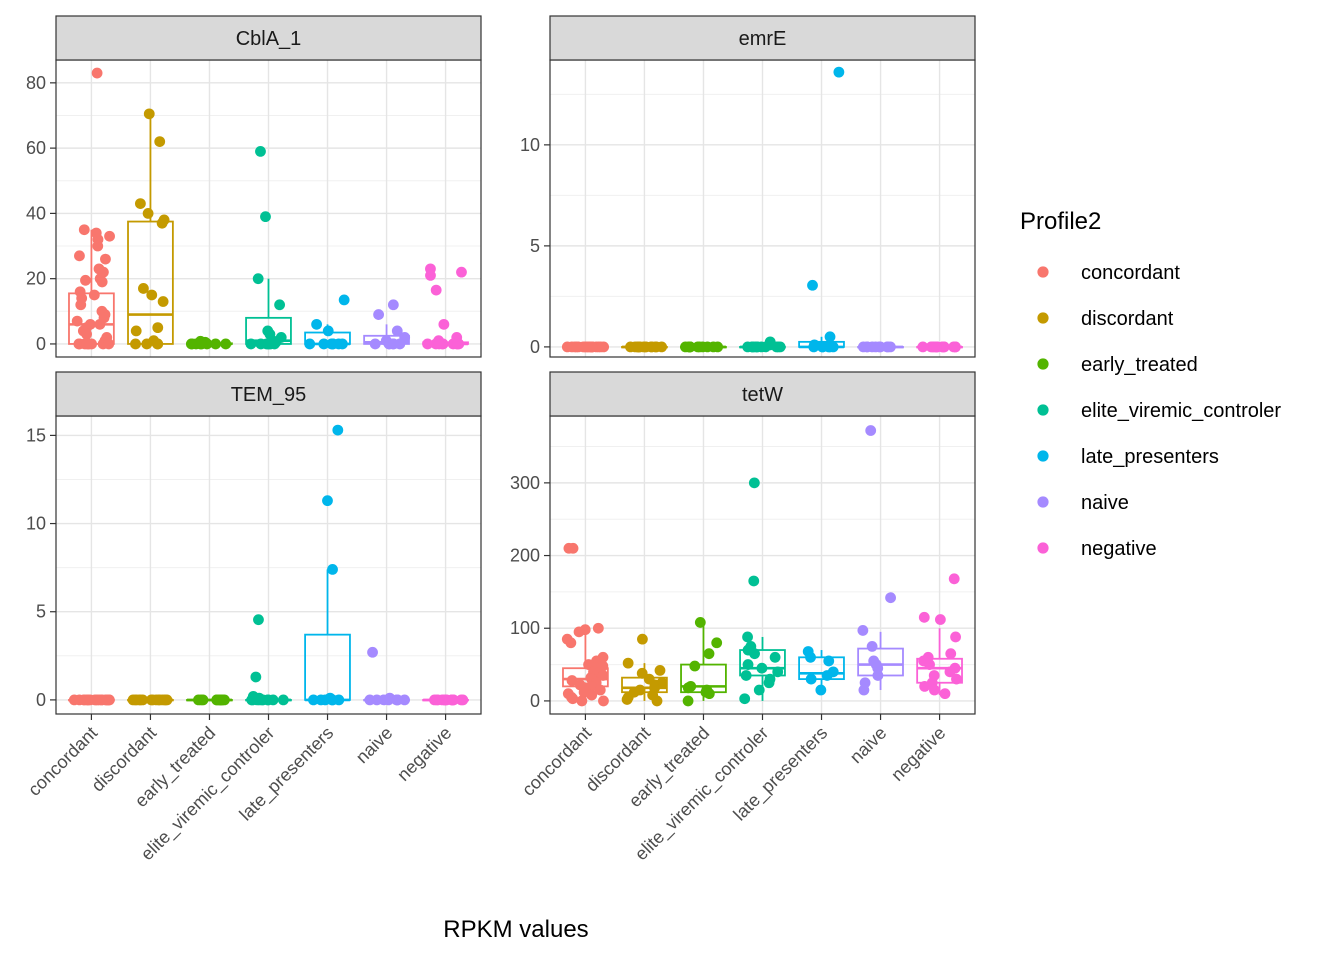 The width and height of the screenshot is (1344, 960). I want to click on facet-panel: CblA_1 0 20 40 60 80, so click(254, 186).